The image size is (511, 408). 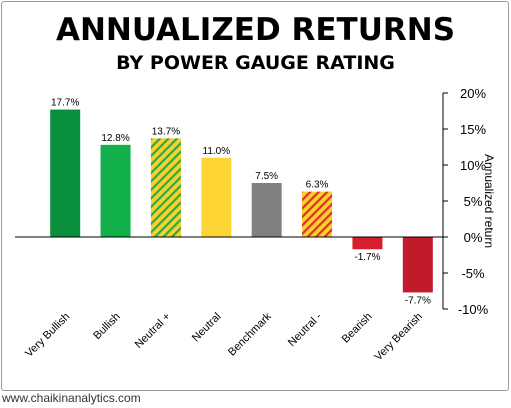 What do you see at coordinates (473, 237) in the screenshot?
I see `y-tick-label: 0%` at bounding box center [473, 237].